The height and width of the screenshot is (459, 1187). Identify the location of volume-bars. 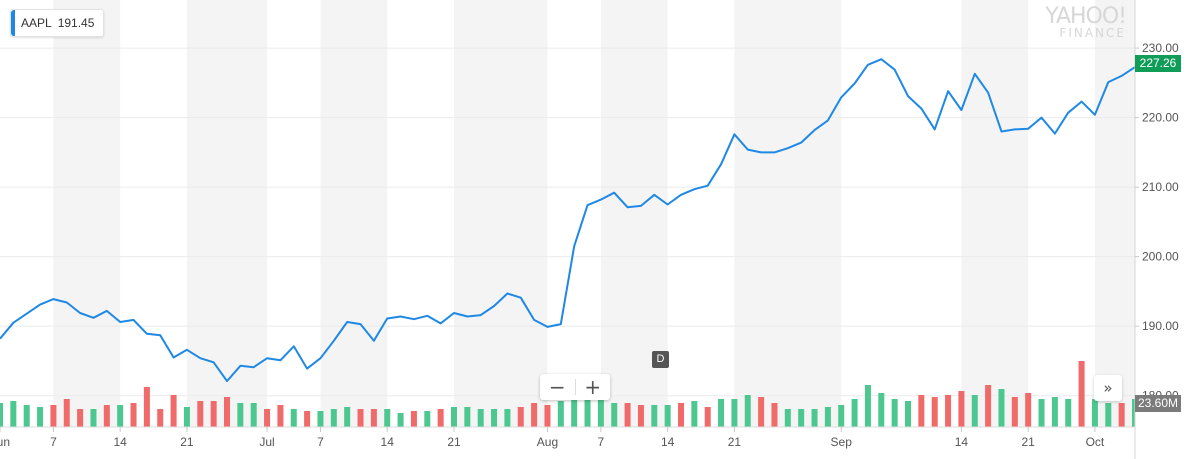
(567, 394).